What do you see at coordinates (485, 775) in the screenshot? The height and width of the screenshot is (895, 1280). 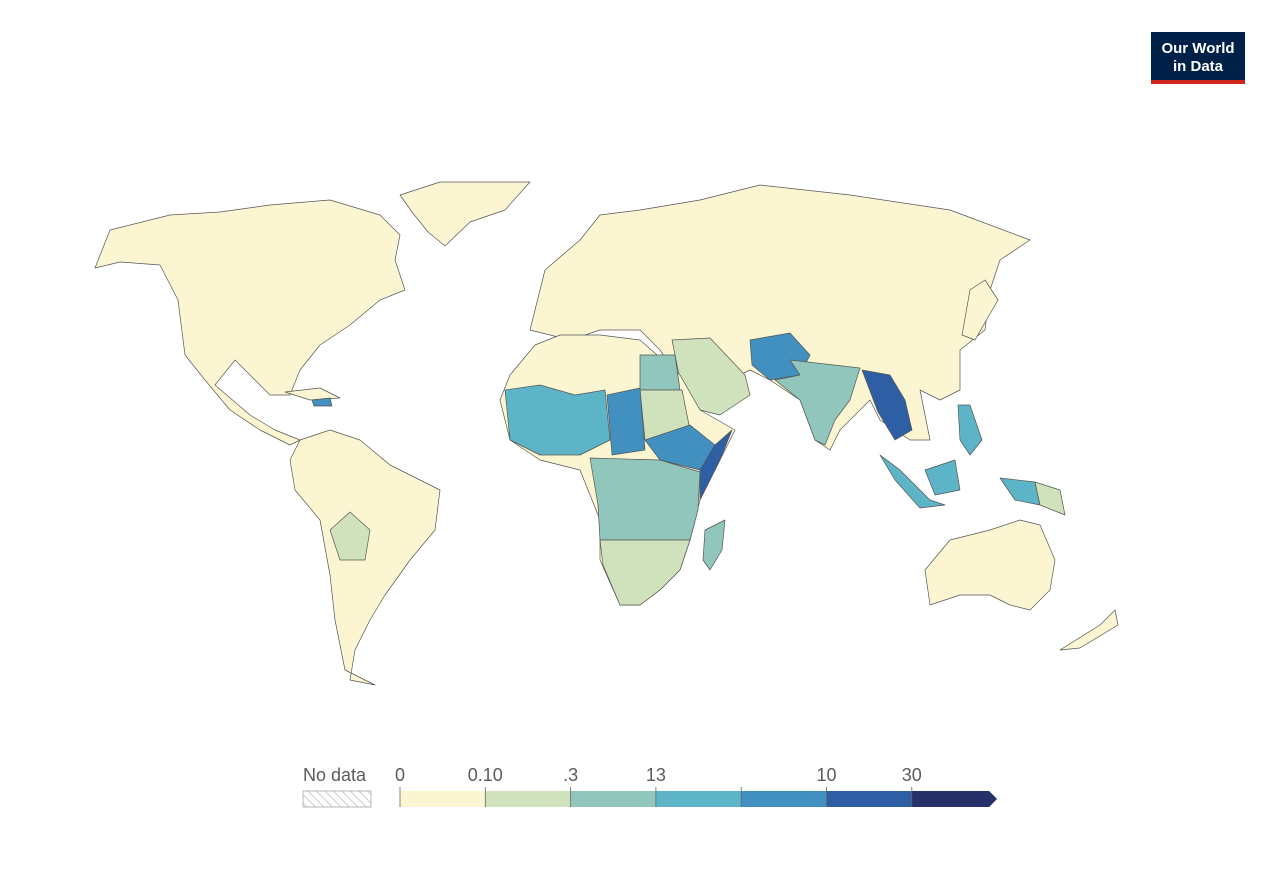 I see `legend-tick-label: 0.10` at bounding box center [485, 775].